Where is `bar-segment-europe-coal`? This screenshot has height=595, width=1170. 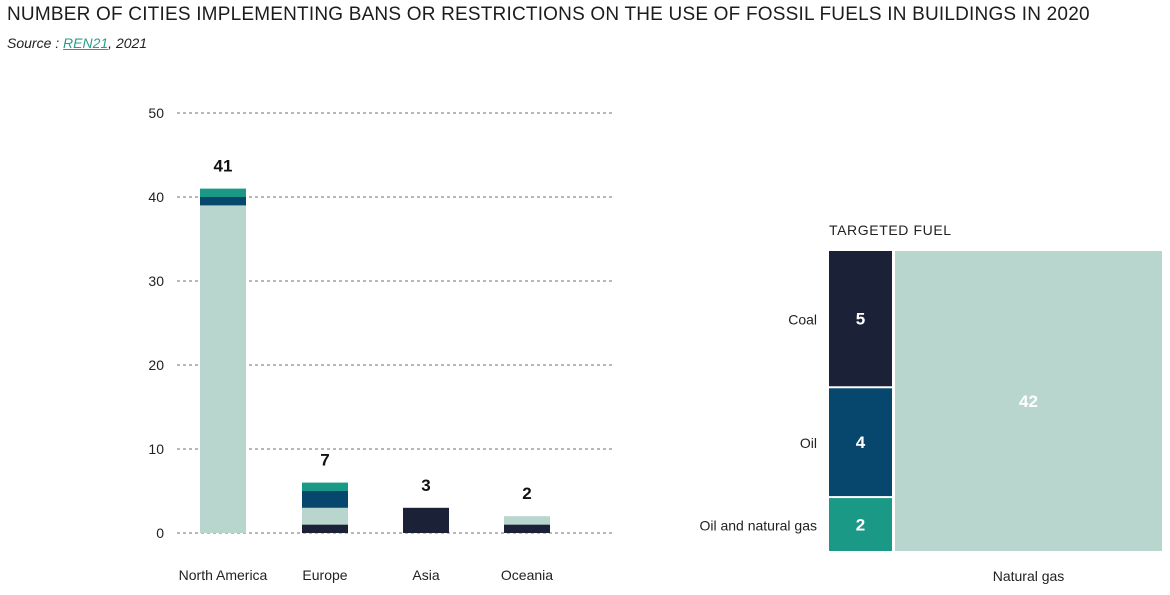
bar-segment-europe-coal is located at coordinates (325, 528).